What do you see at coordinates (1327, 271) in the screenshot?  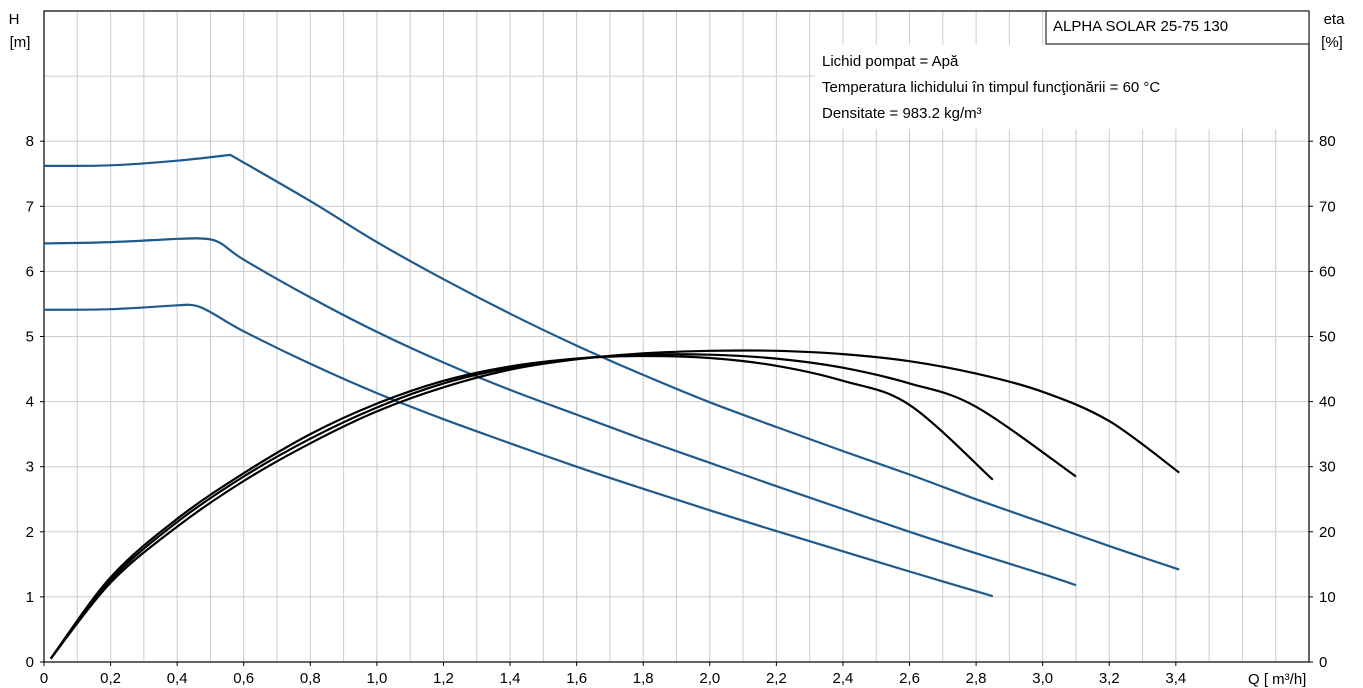 I see `y-right-tick-label: 60` at bounding box center [1327, 271].